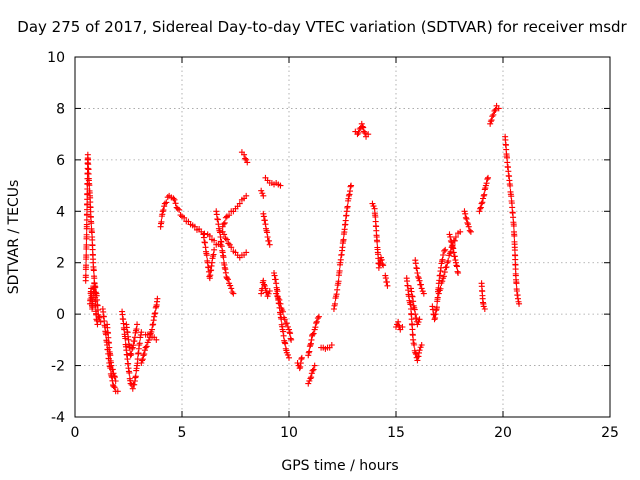 The image size is (640, 480). Describe the element at coordinates (60, 212) in the screenshot. I see `y-tick-label: 4` at that location.